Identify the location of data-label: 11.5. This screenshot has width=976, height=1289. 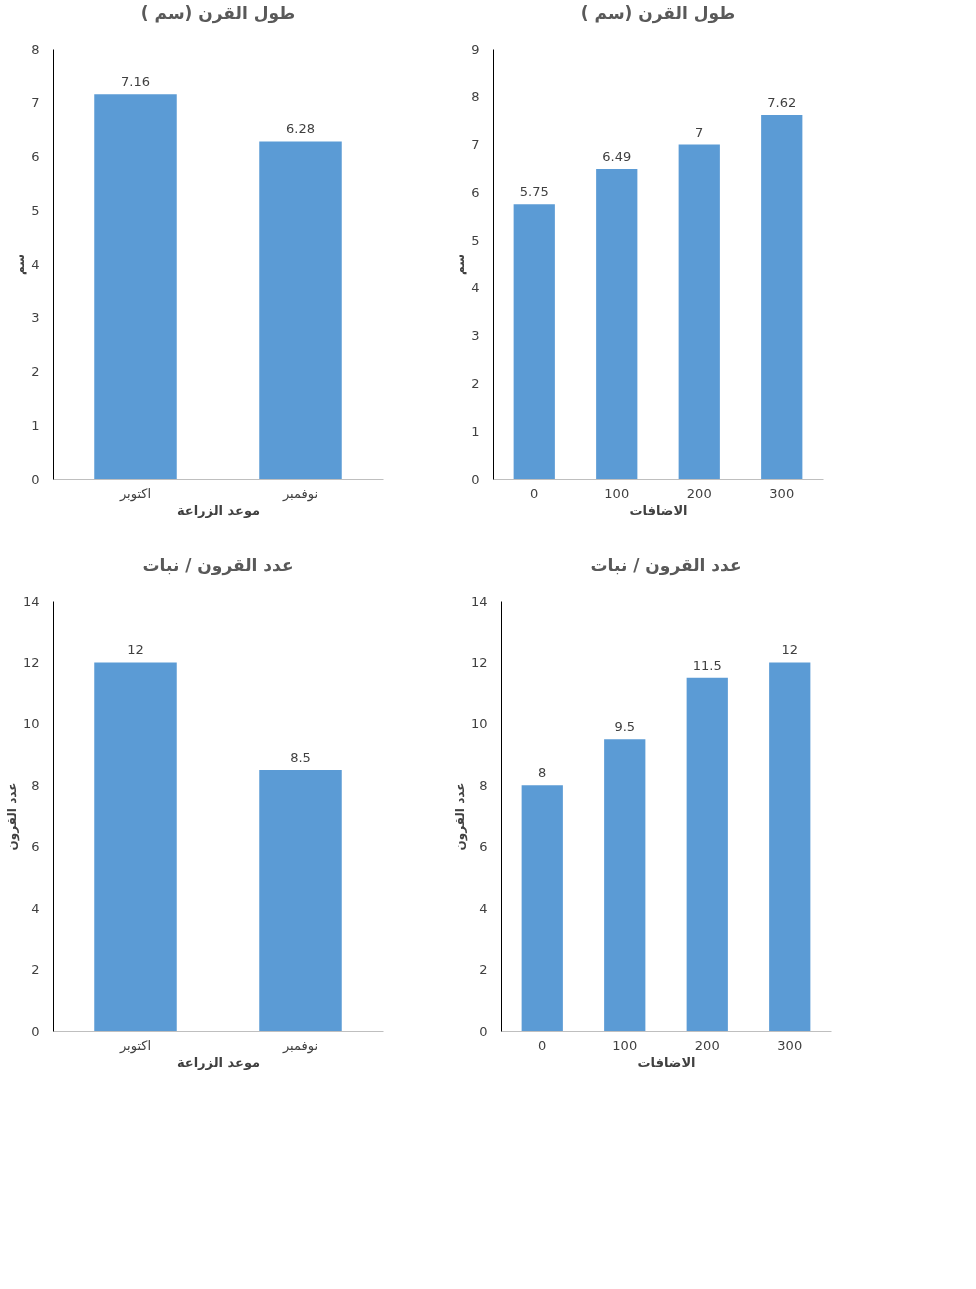
(707, 665).